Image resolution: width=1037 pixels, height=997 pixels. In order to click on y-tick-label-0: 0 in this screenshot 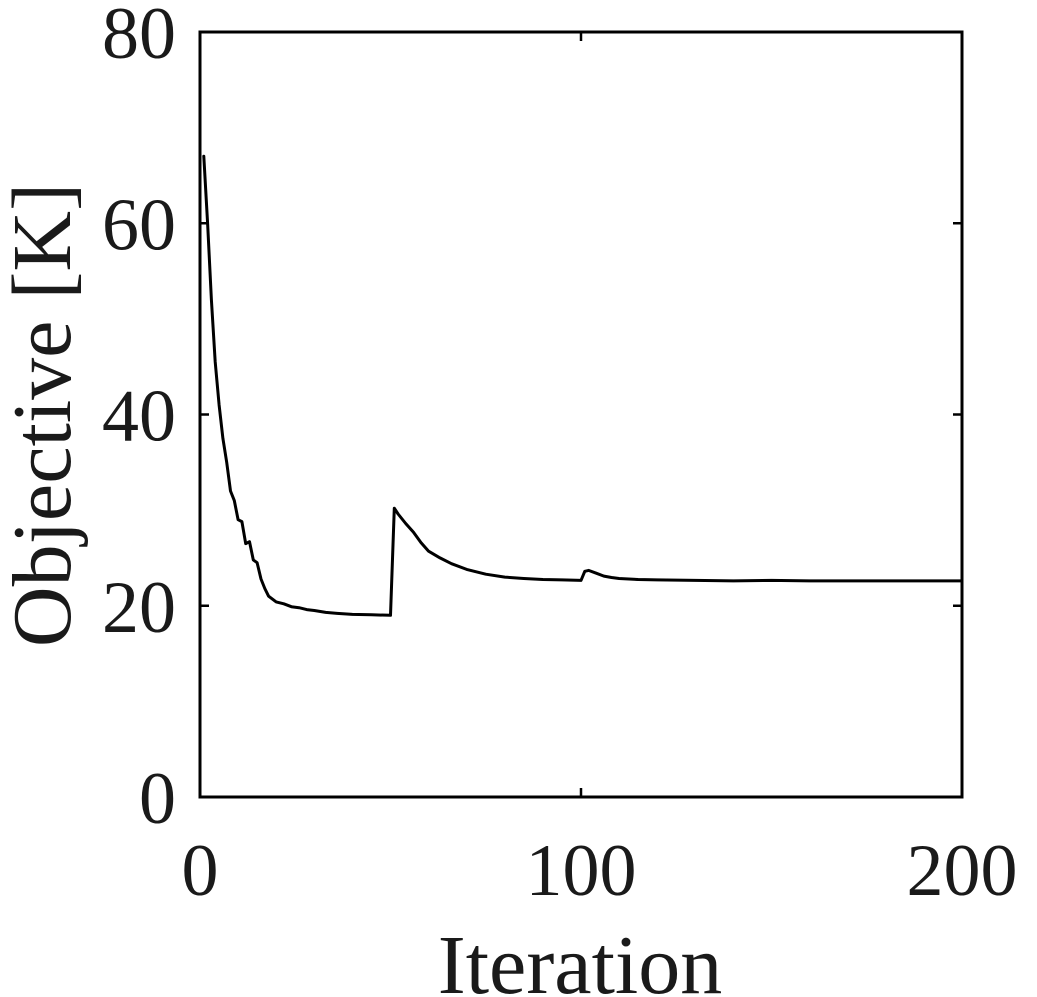, I will do `click(157, 799)`.